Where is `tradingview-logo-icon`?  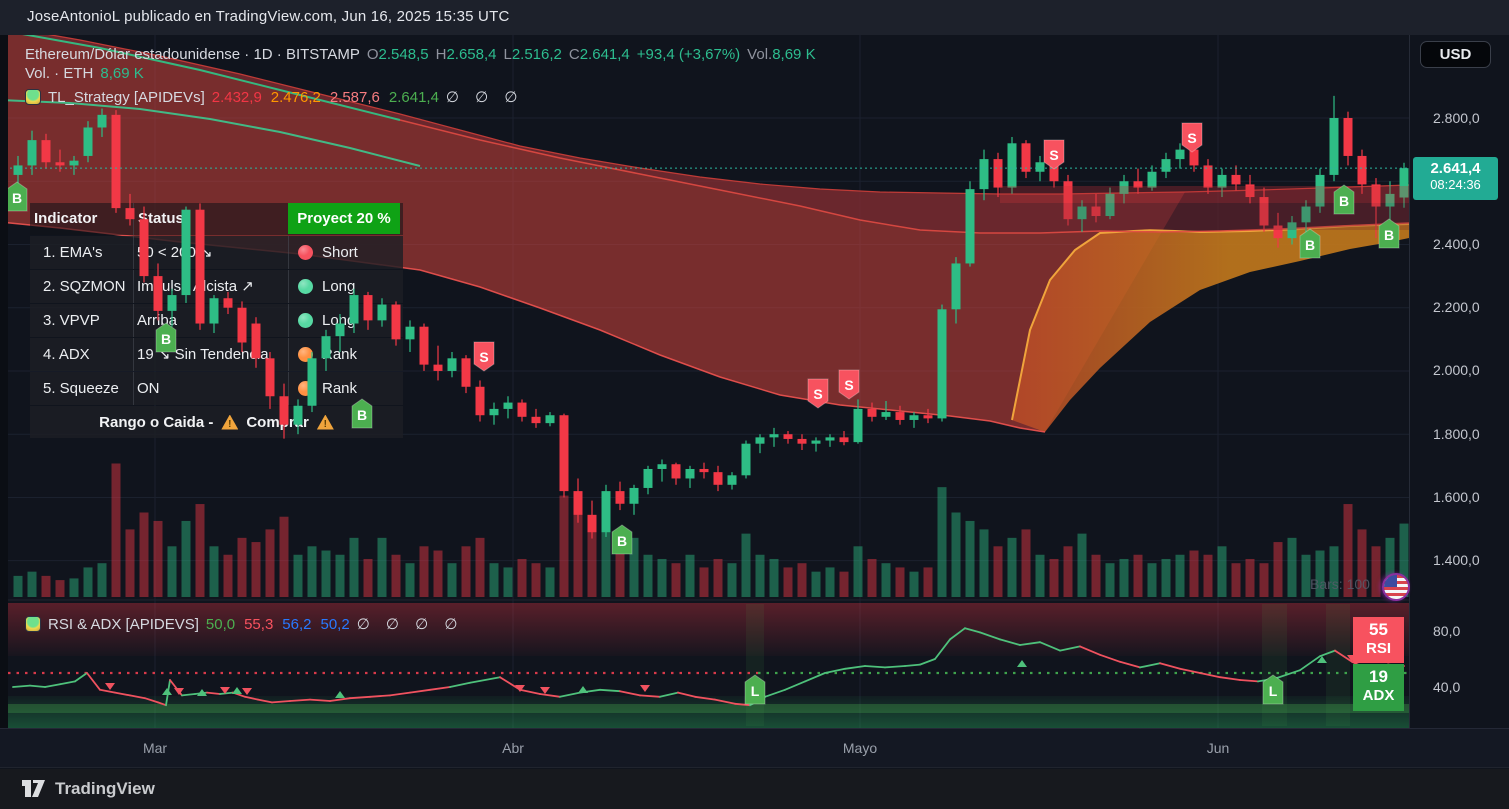
tradingview-logo-icon is located at coordinates (34, 789).